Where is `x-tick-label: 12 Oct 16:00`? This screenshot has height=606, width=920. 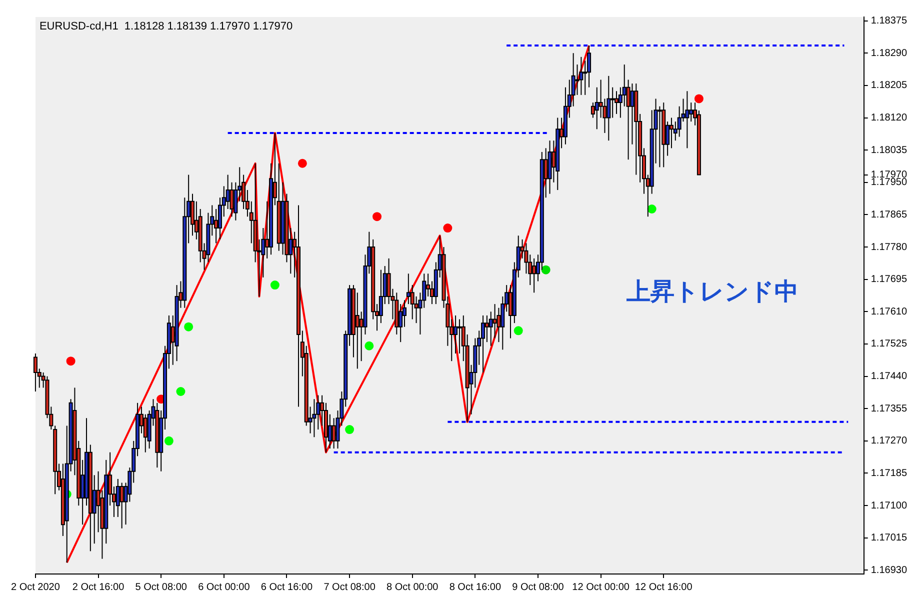
x-tick-label: 12 Oct 16:00 is located at coordinates (663, 587).